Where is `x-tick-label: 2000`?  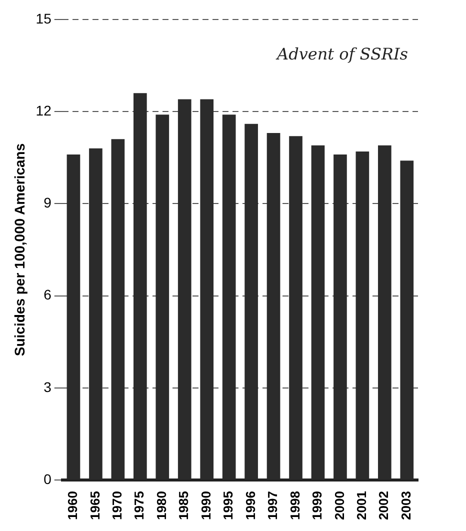 x-tick-label: 2000 is located at coordinates (339, 505).